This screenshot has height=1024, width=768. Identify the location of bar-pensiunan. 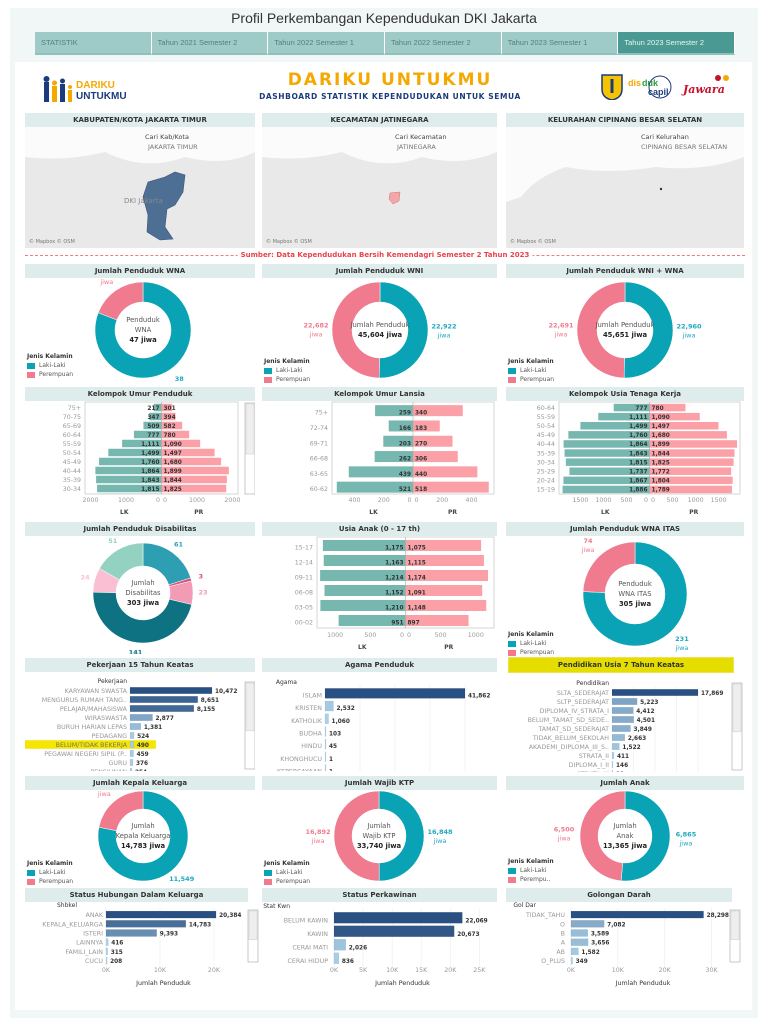
(131, 769).